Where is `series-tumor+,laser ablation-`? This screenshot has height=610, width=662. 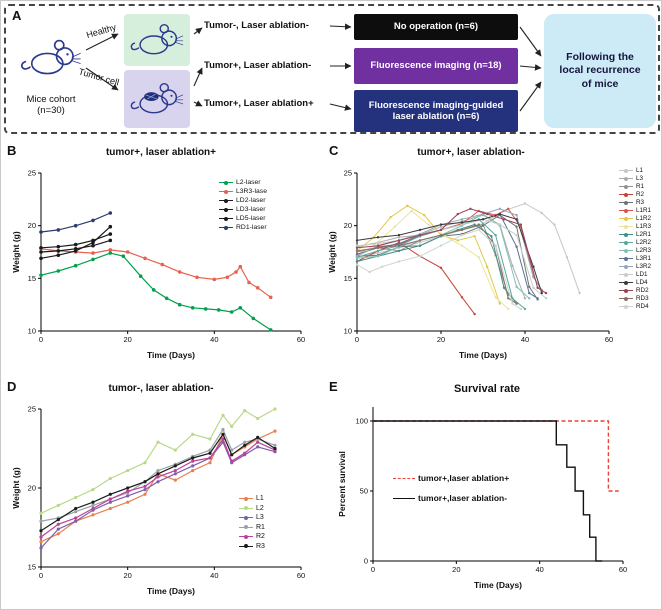 series-tumor+,laser ablation- is located at coordinates (488, 491).